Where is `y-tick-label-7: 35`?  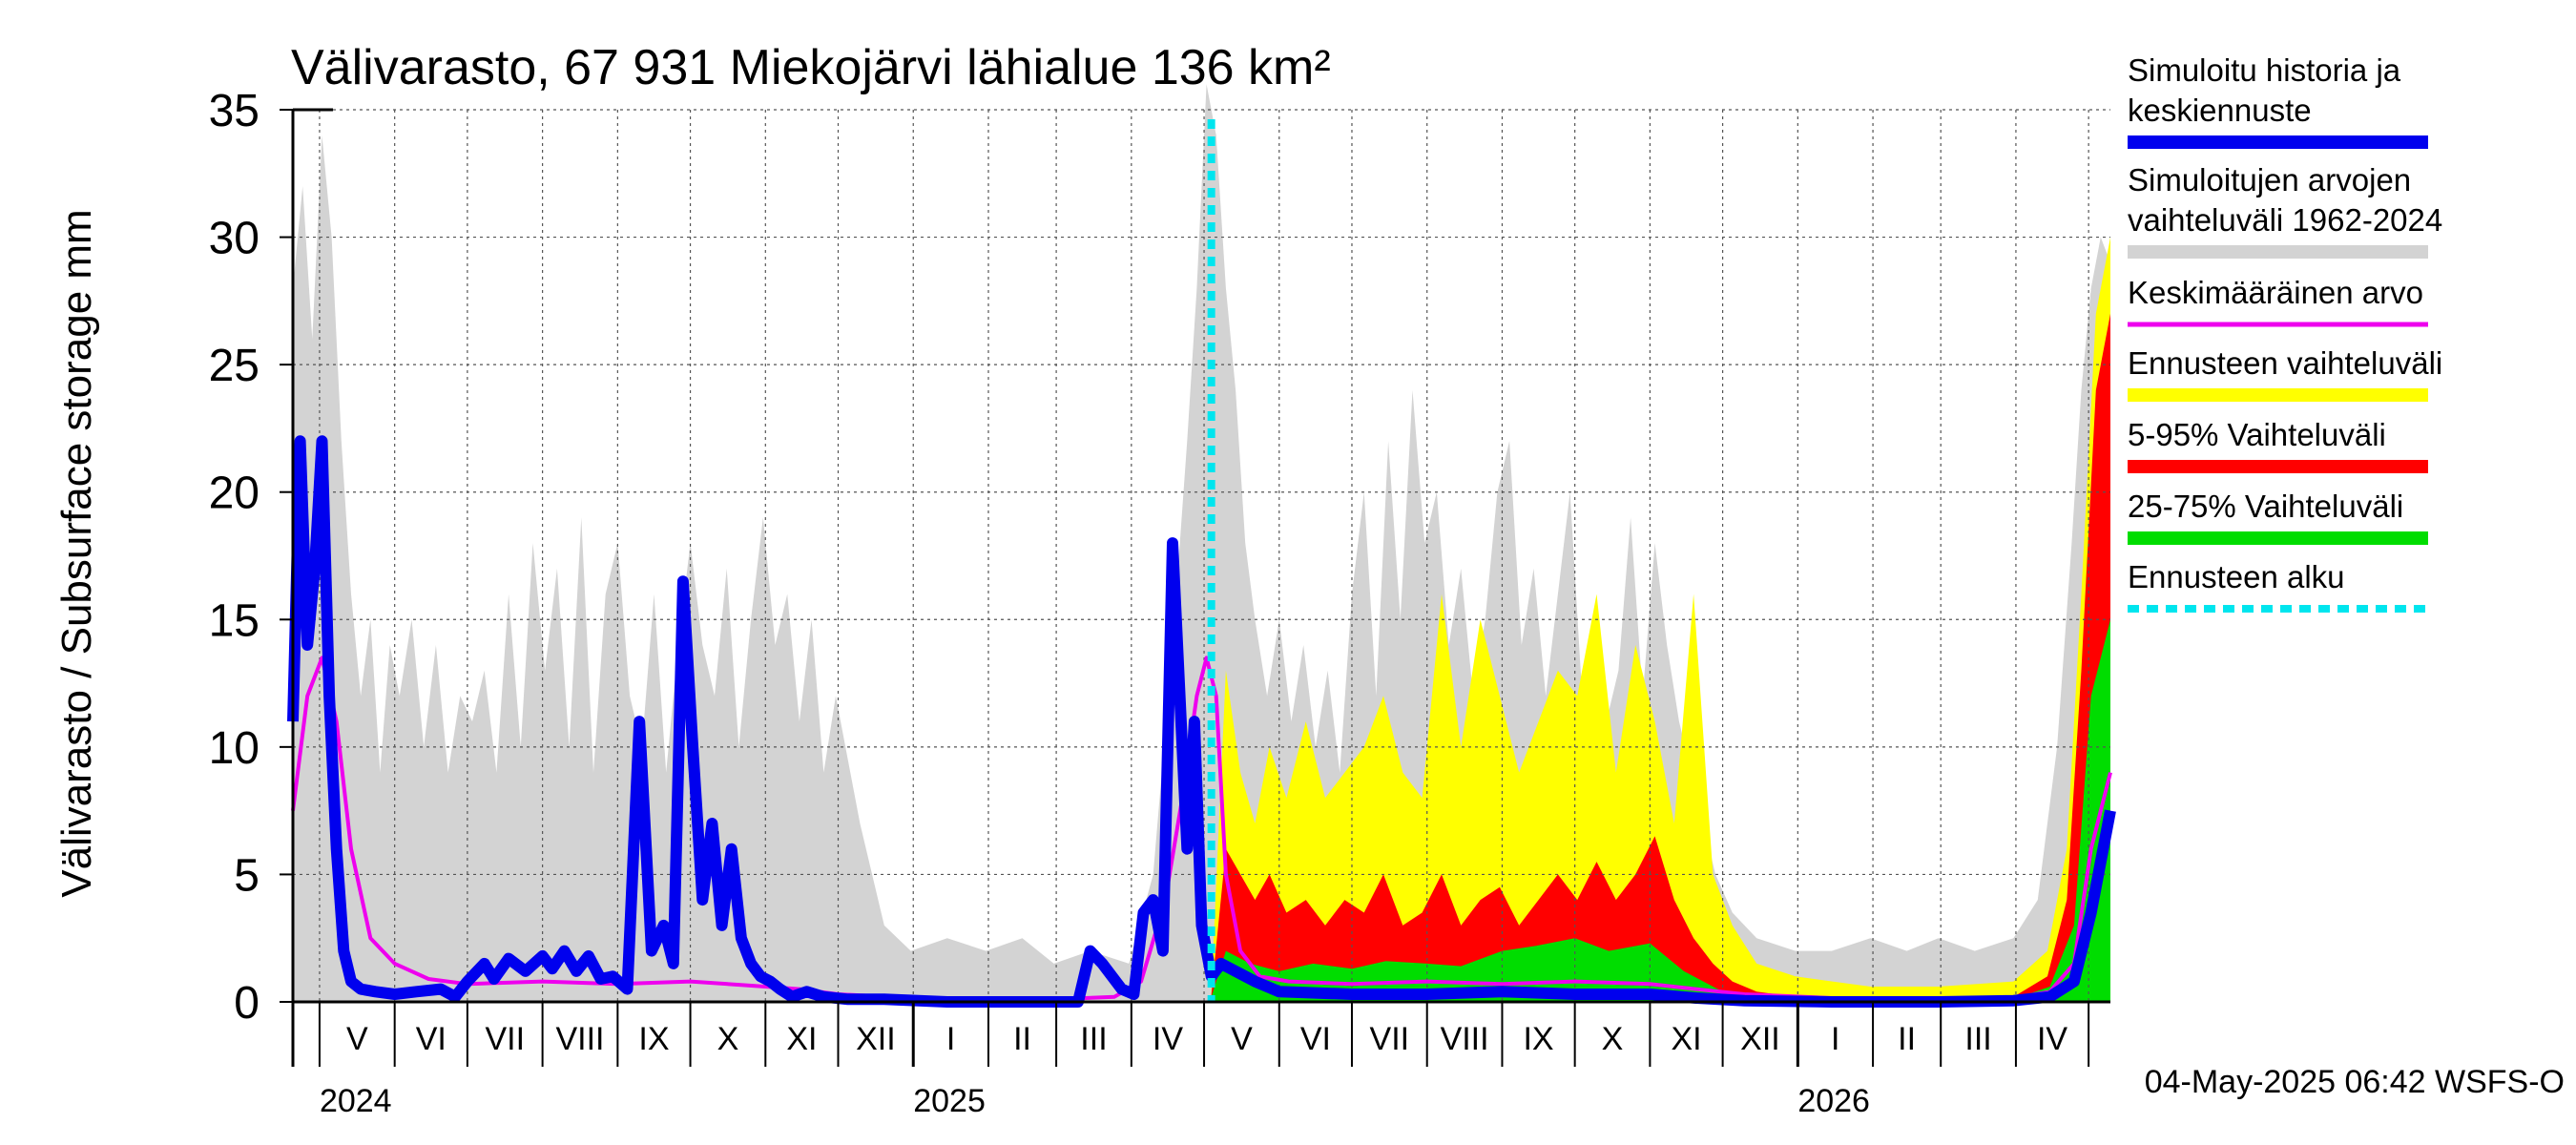
y-tick-label-7: 35 is located at coordinates (234, 111).